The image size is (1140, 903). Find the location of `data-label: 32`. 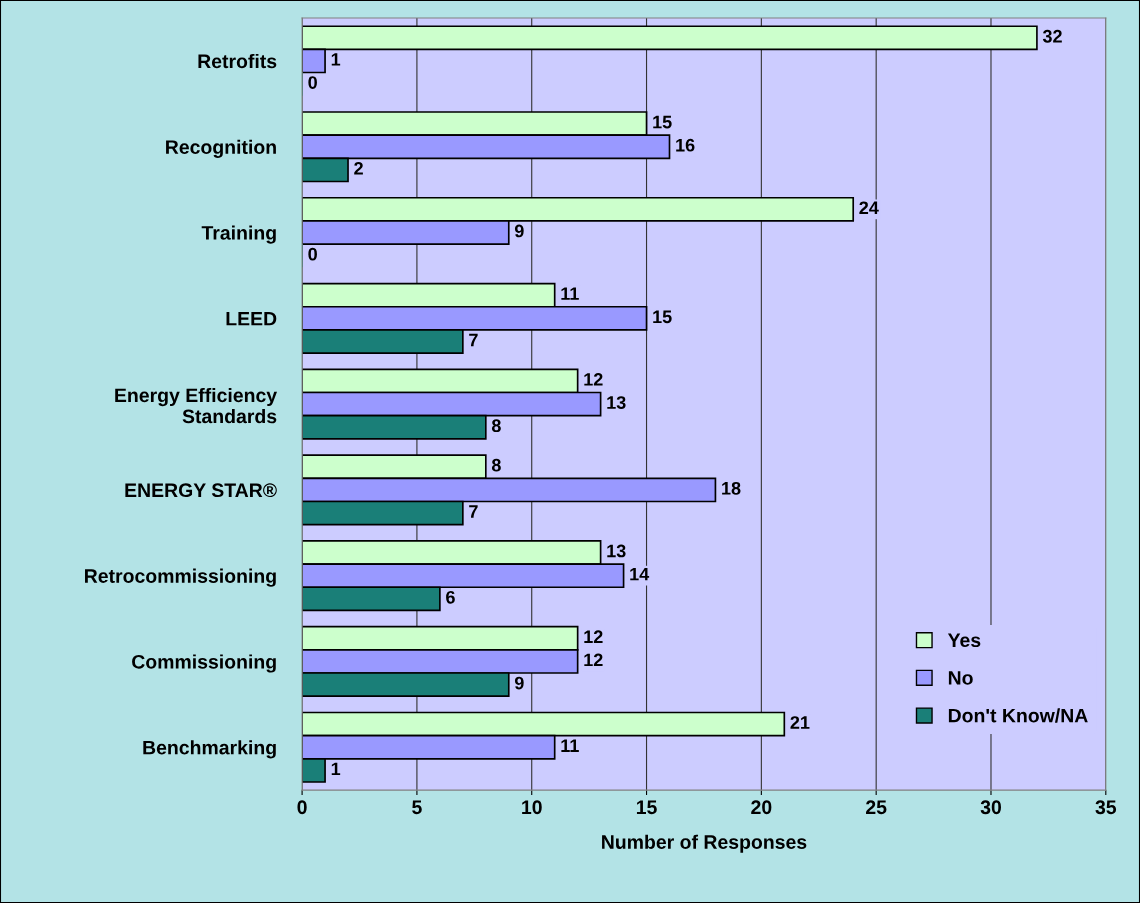

data-label: 32 is located at coordinates (1052, 36).